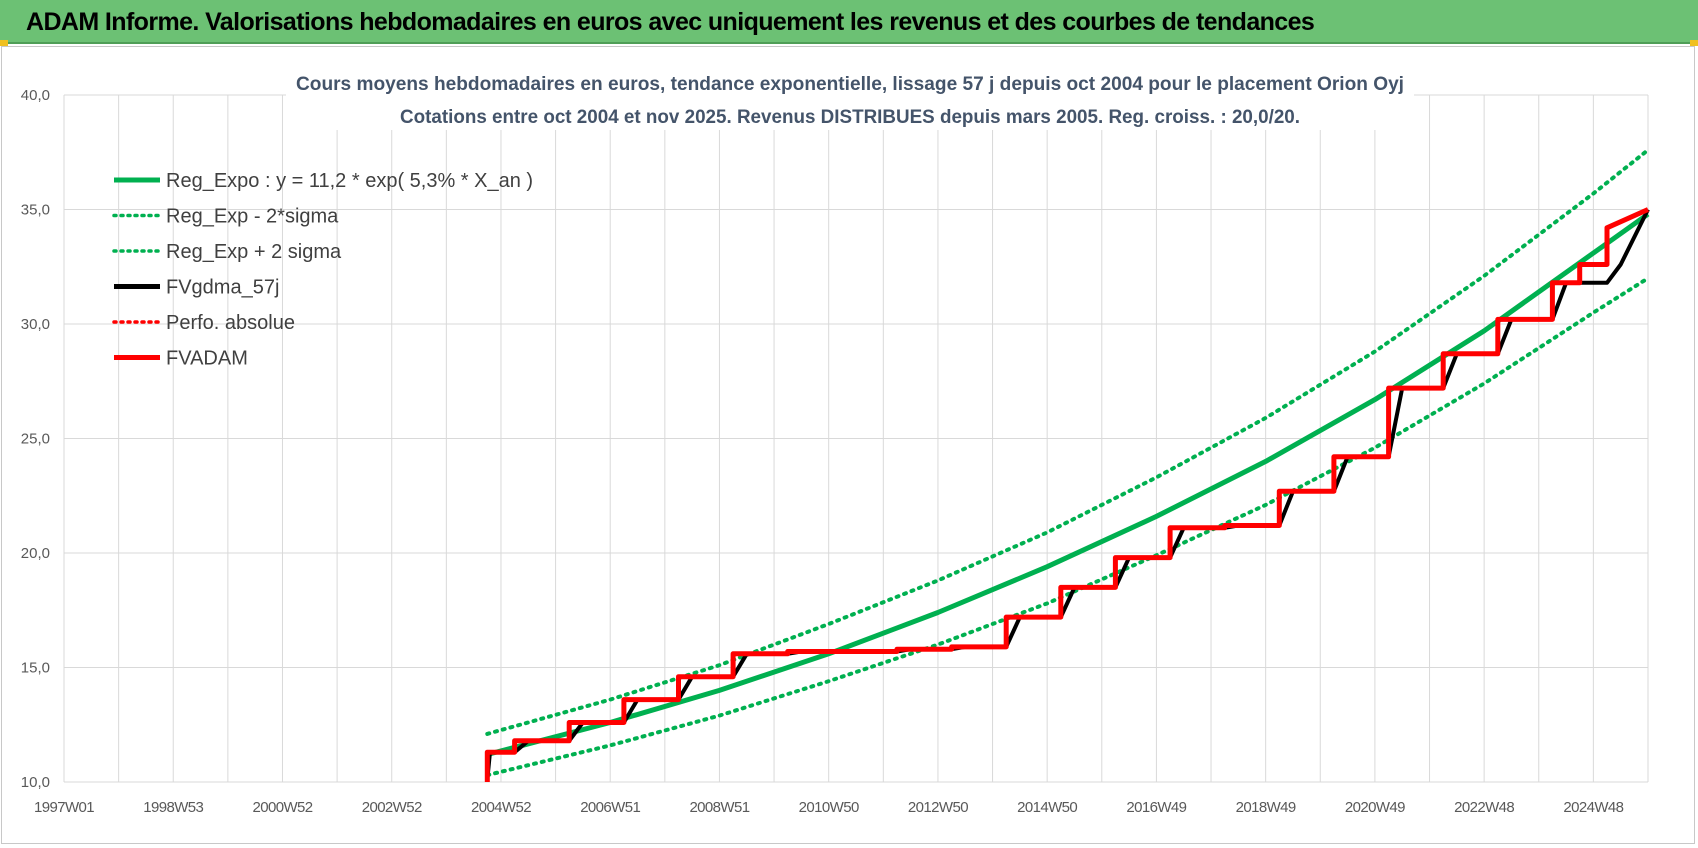 Image resolution: width=1698 pixels, height=848 pixels. I want to click on y-tick-label: 10,0, so click(35, 782).